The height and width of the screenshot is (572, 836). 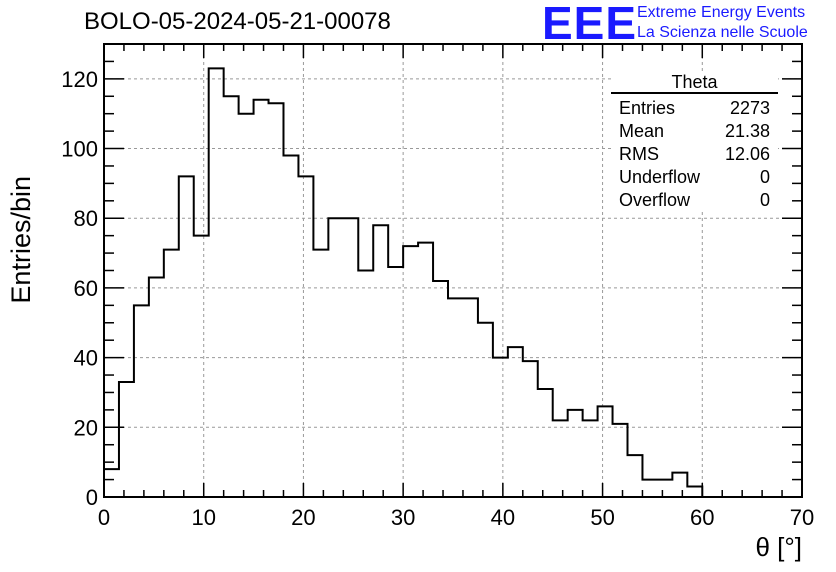 What do you see at coordinates (702, 517) in the screenshot?
I see `x-tick-label: 60` at bounding box center [702, 517].